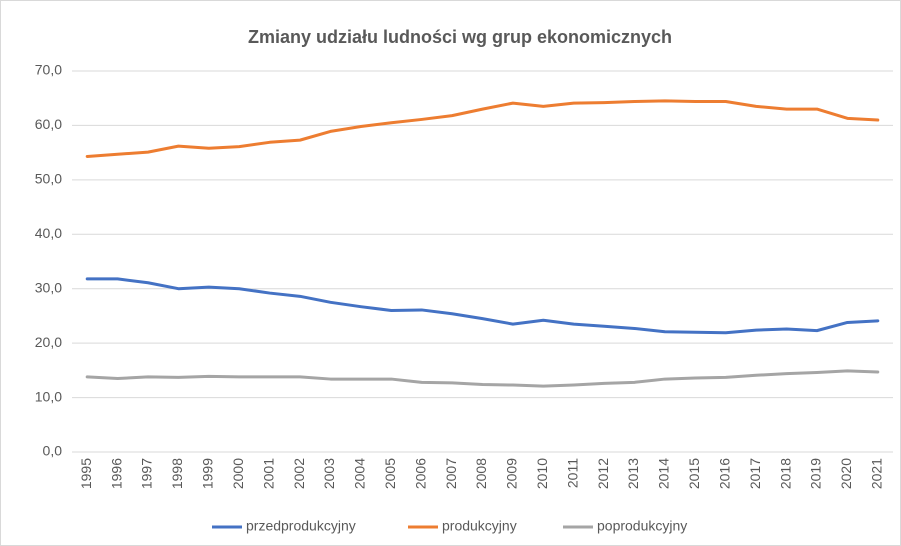 The height and width of the screenshot is (546, 901). I want to click on y-tick-label: 50,0, so click(48, 179).